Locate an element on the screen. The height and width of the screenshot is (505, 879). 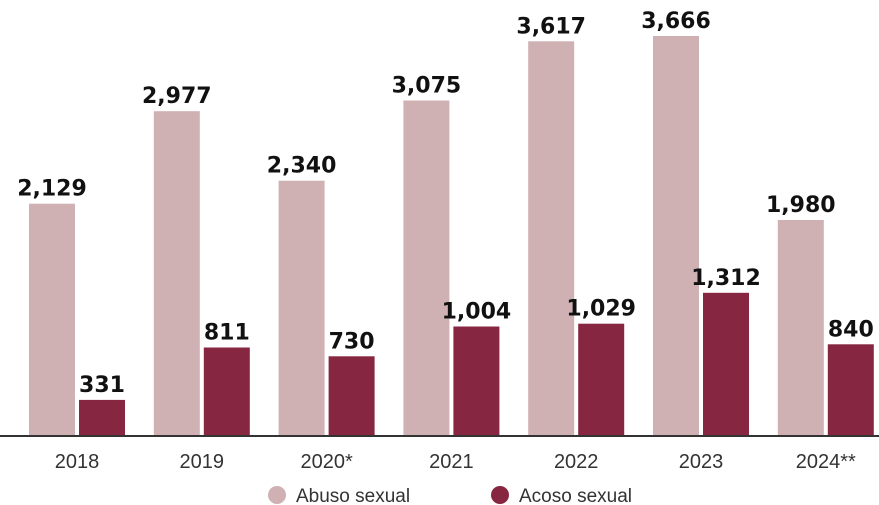
legend-swatch-abuso is located at coordinates (277, 495).